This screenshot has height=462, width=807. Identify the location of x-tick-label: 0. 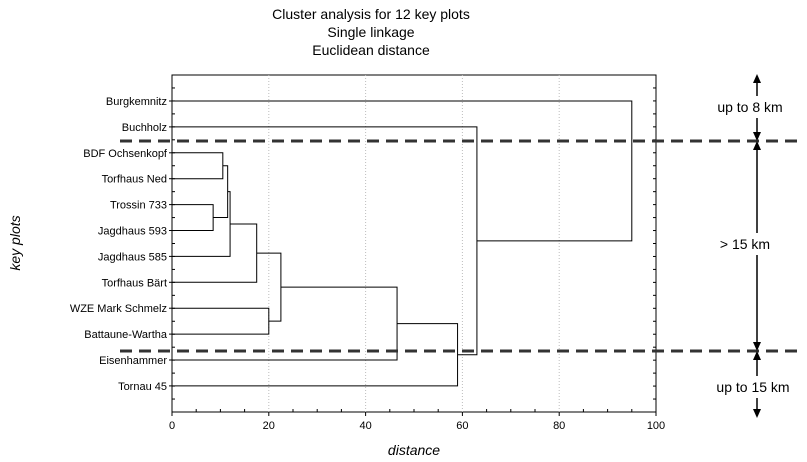
(172, 426).